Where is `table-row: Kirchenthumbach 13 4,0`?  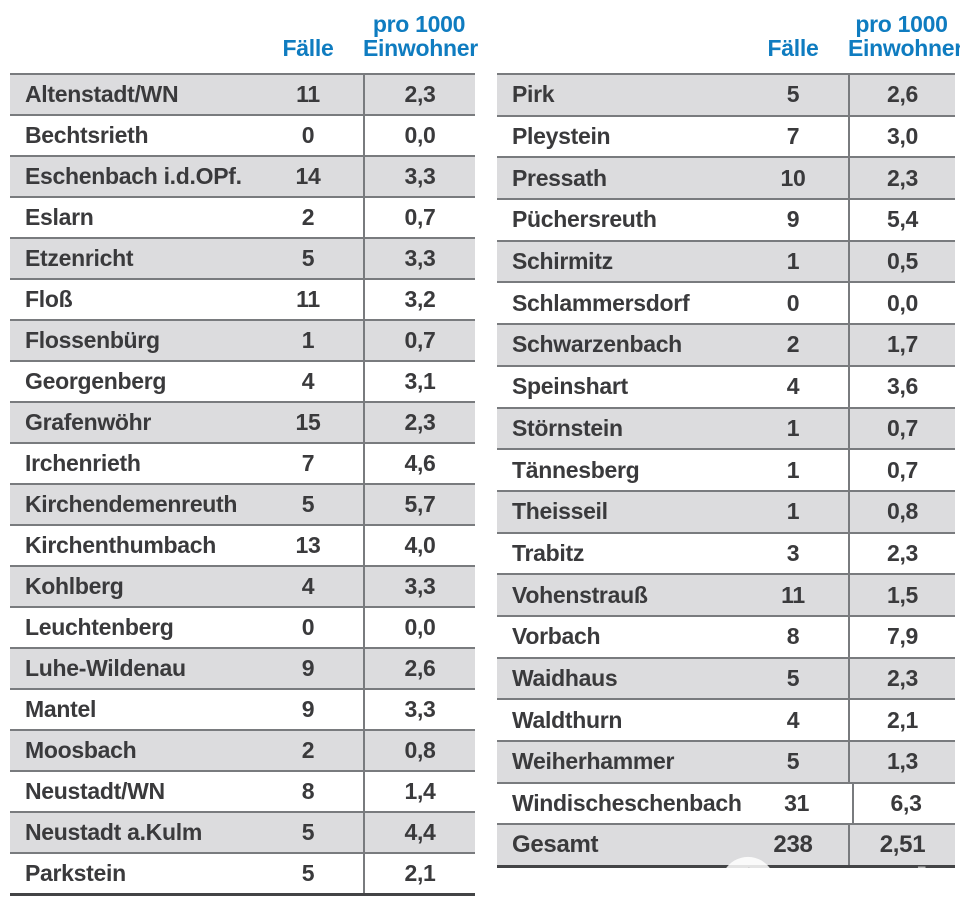 table-row: Kirchenthumbach 13 4,0 is located at coordinates (242, 544).